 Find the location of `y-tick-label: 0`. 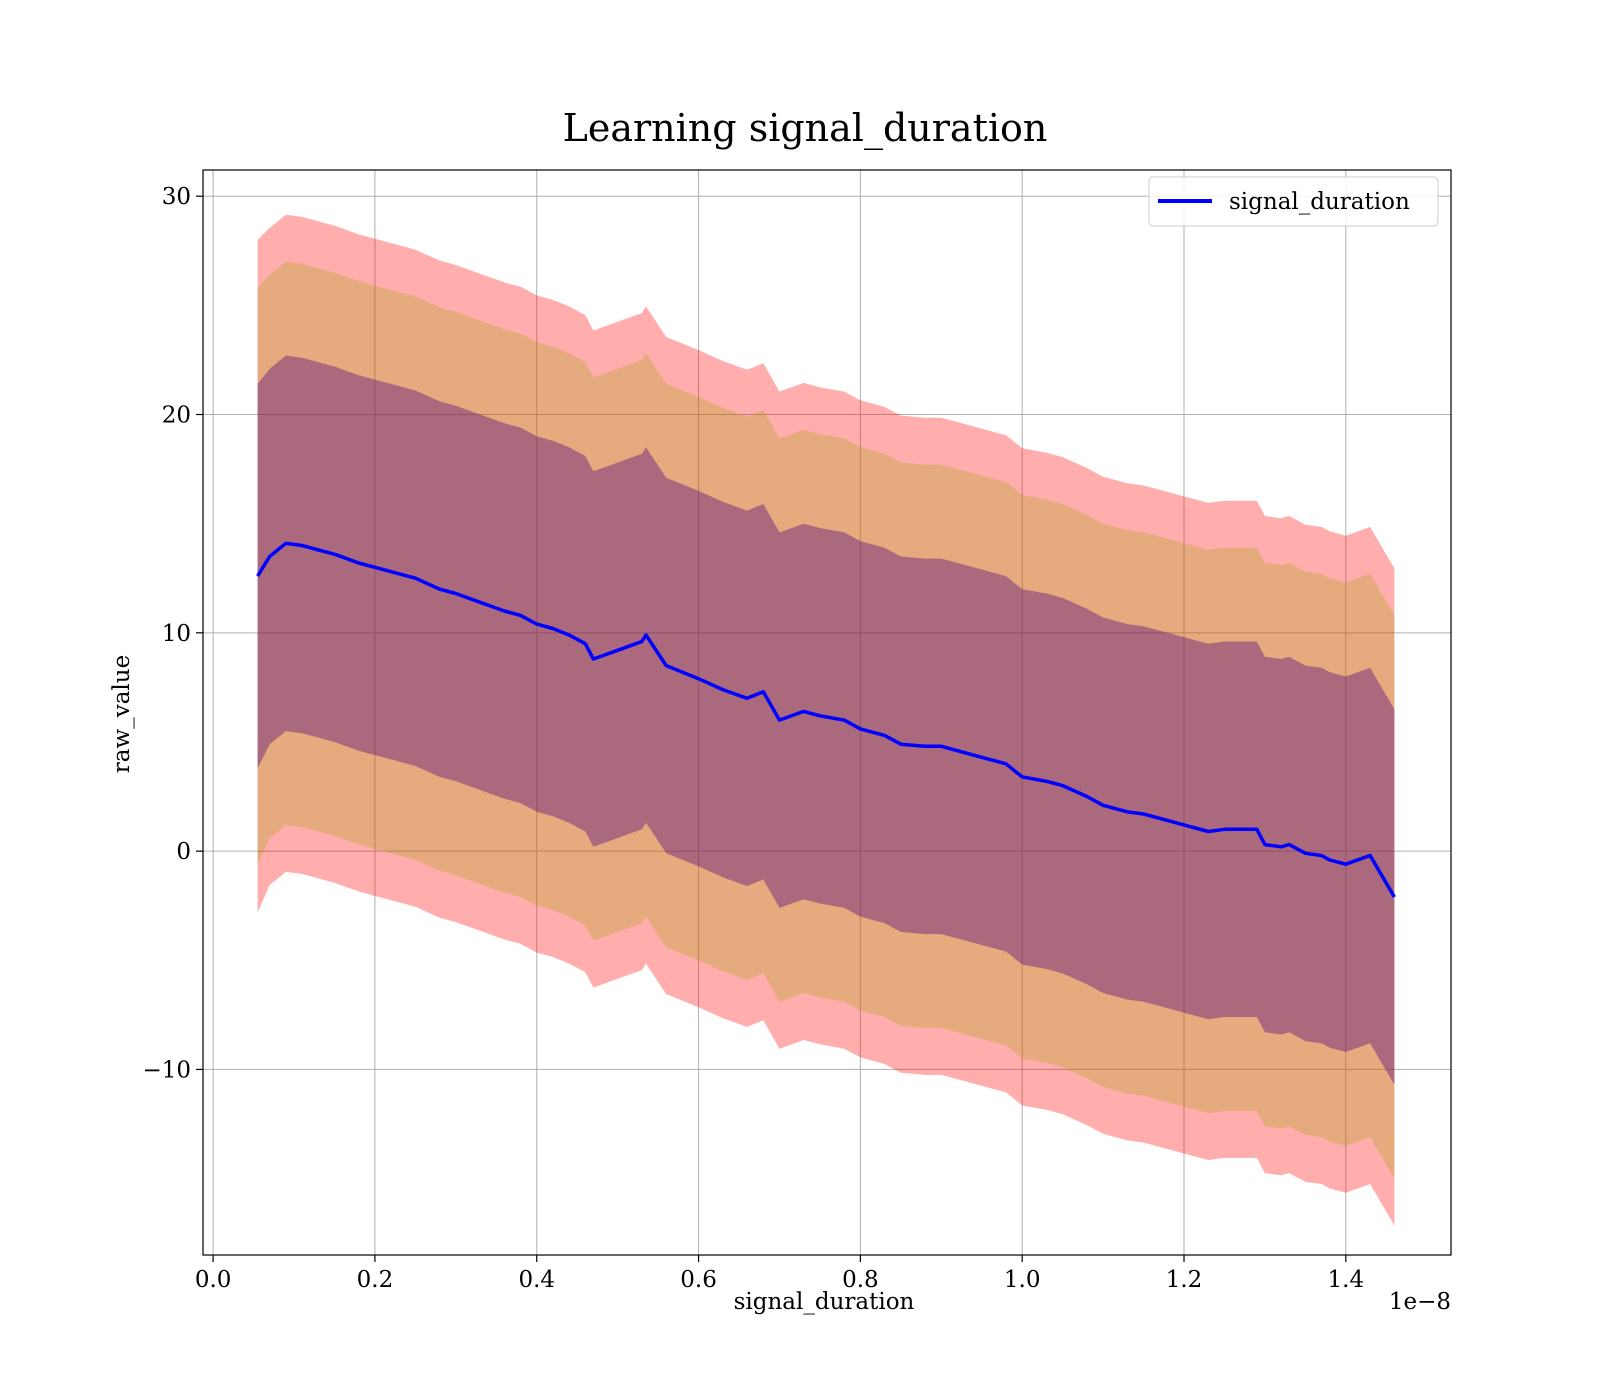

y-tick-label: 0 is located at coordinates (183, 852).